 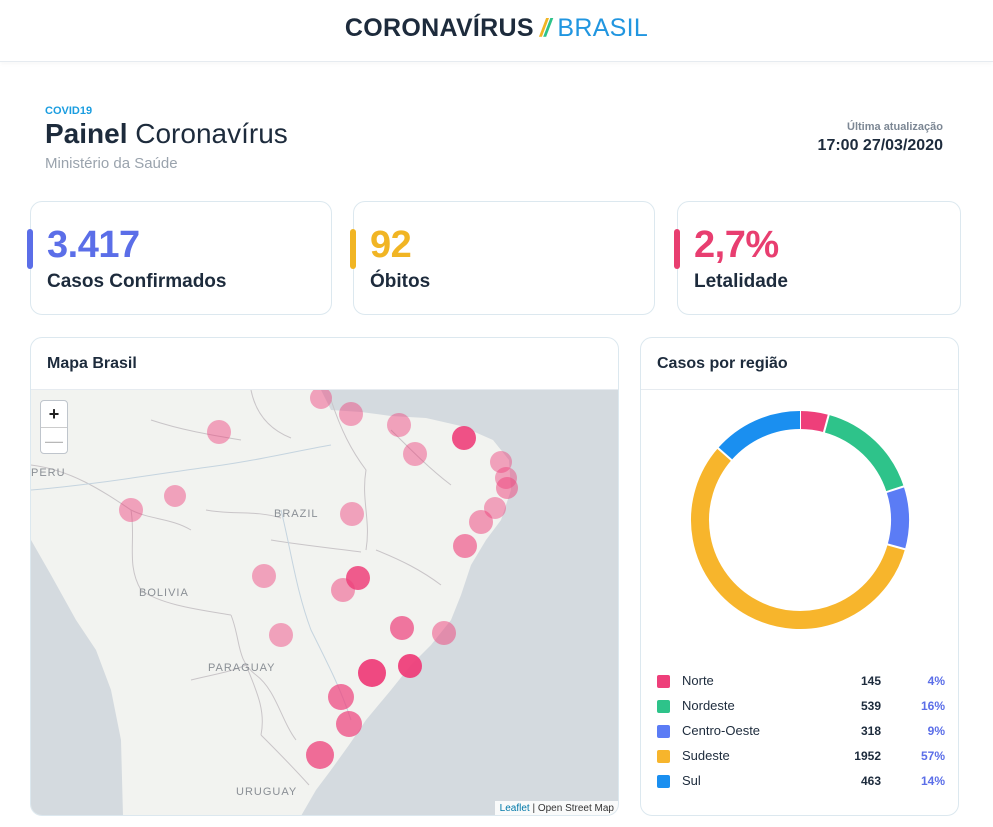 I want to click on legend-count: 318, so click(x=870, y=731).